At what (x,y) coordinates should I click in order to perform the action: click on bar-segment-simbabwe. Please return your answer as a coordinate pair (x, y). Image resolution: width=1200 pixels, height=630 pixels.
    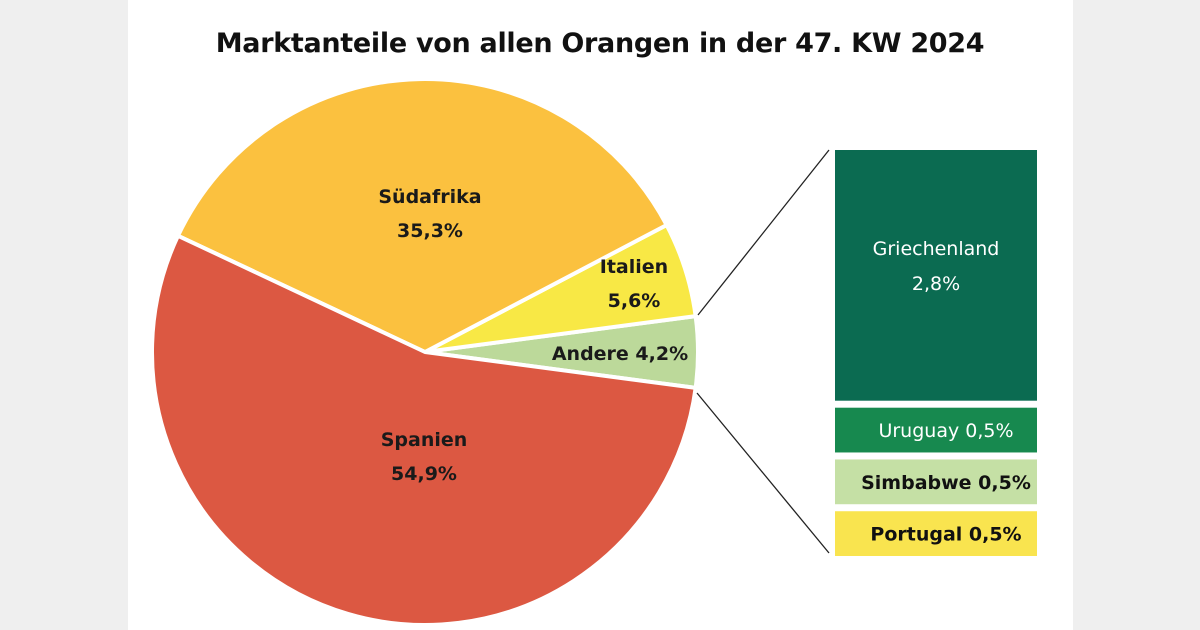
    Looking at the image, I should click on (936, 482).